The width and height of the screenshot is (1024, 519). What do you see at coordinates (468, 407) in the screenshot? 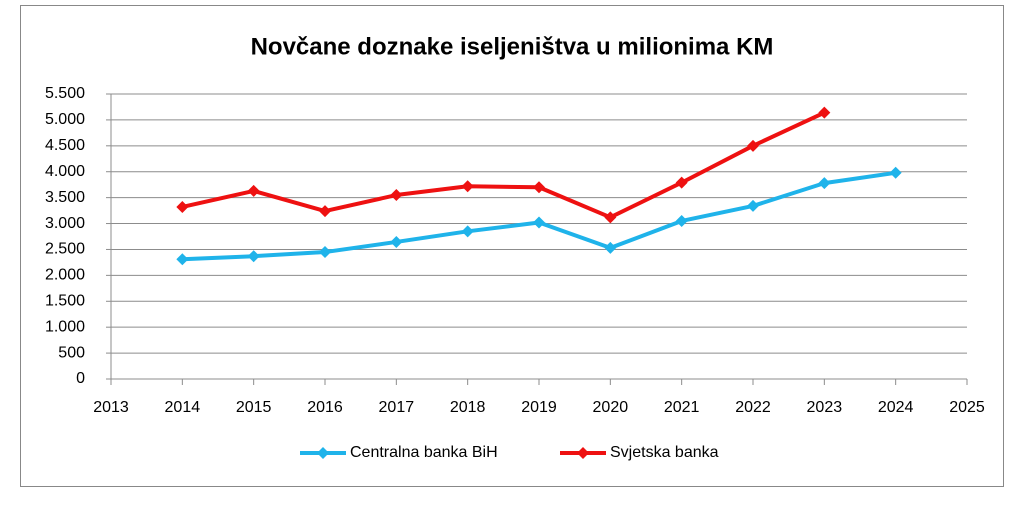
I see `x-tick-label: 2018` at bounding box center [468, 407].